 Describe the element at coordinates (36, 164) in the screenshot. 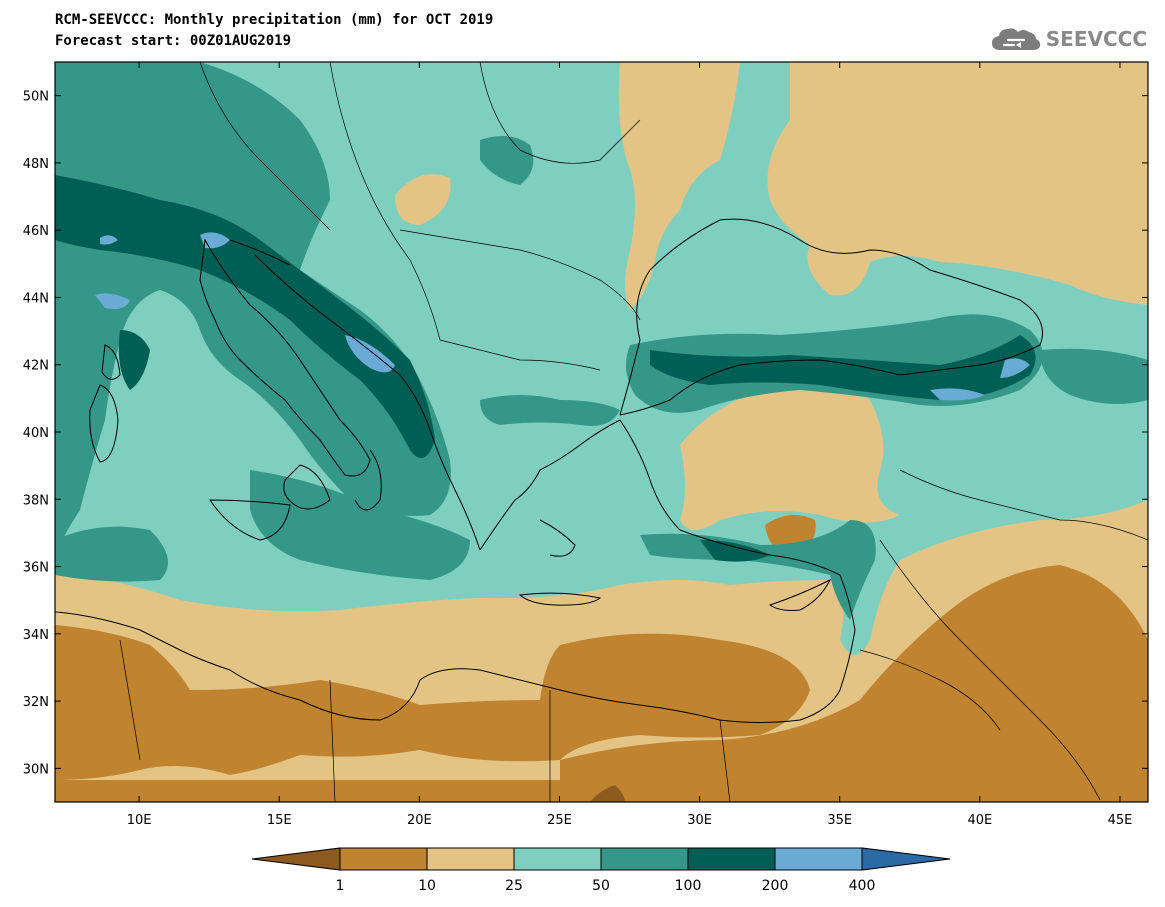

I see `lat-tick-label: 48N` at that location.